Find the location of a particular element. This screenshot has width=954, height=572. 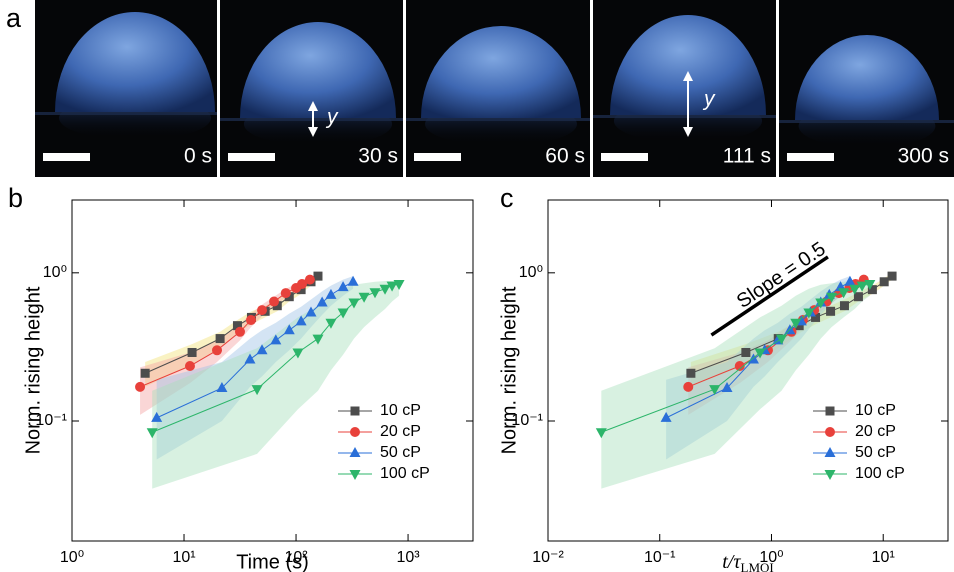

y-axis-label: Norm. rising height is located at coordinates (509, 370).